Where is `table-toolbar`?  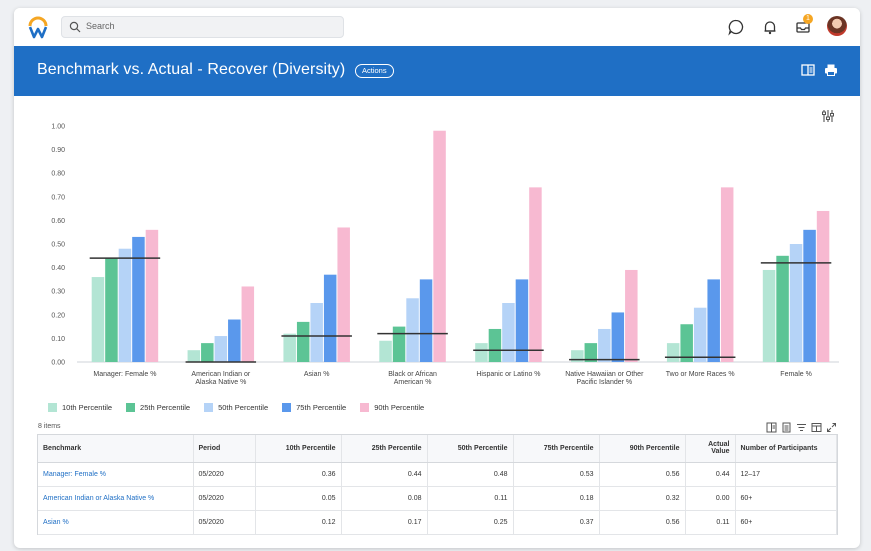
table-toolbar is located at coordinates (801, 426).